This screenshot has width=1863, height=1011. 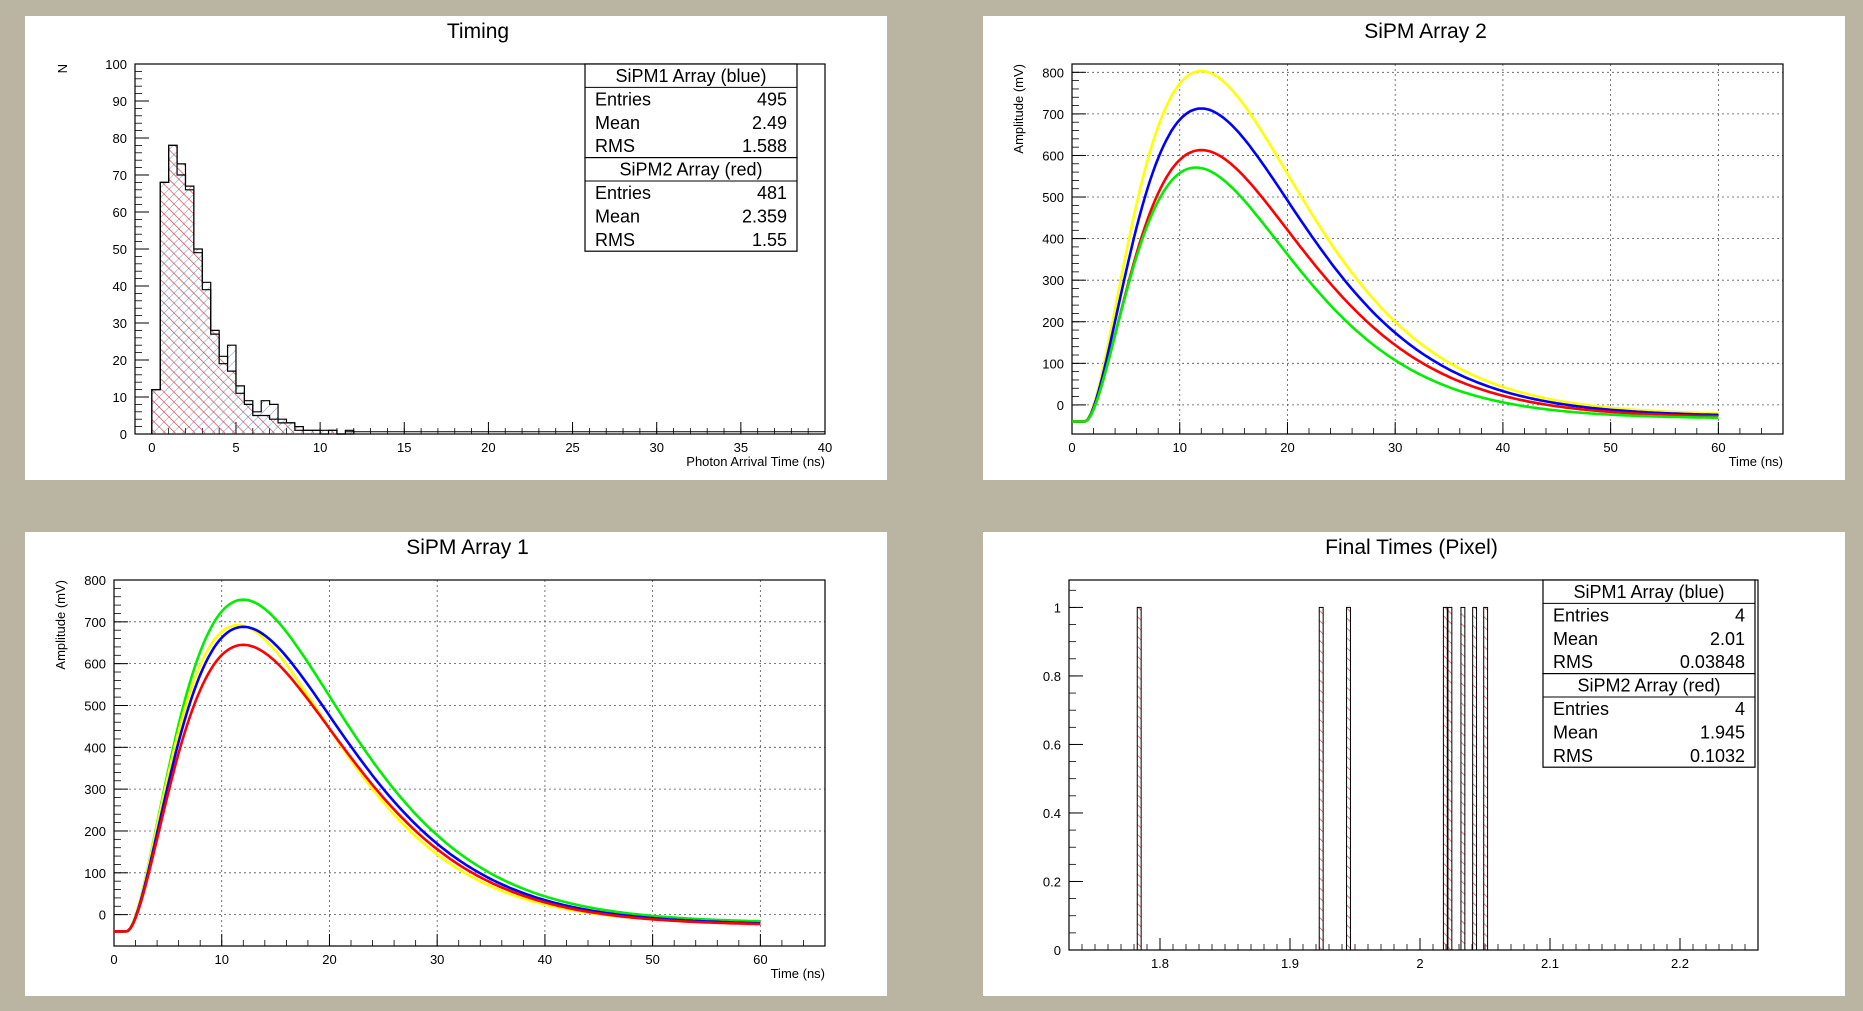 What do you see at coordinates (120, 360) in the screenshot?
I see `y-tick-label: 20` at bounding box center [120, 360].